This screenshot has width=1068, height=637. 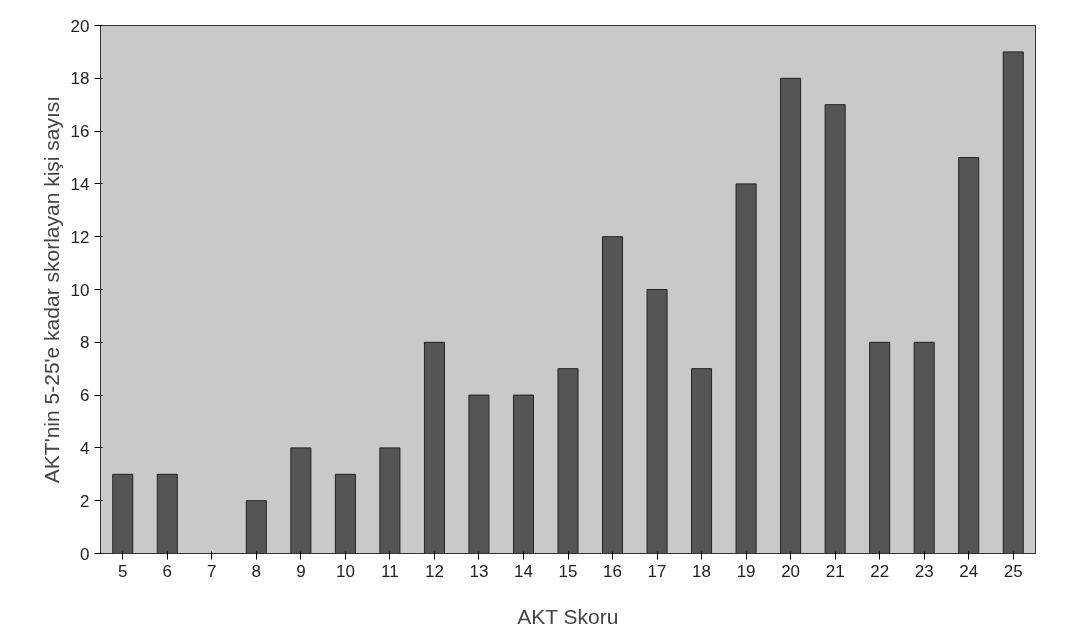 I want to click on x-tick-label: 14, so click(x=523, y=571).